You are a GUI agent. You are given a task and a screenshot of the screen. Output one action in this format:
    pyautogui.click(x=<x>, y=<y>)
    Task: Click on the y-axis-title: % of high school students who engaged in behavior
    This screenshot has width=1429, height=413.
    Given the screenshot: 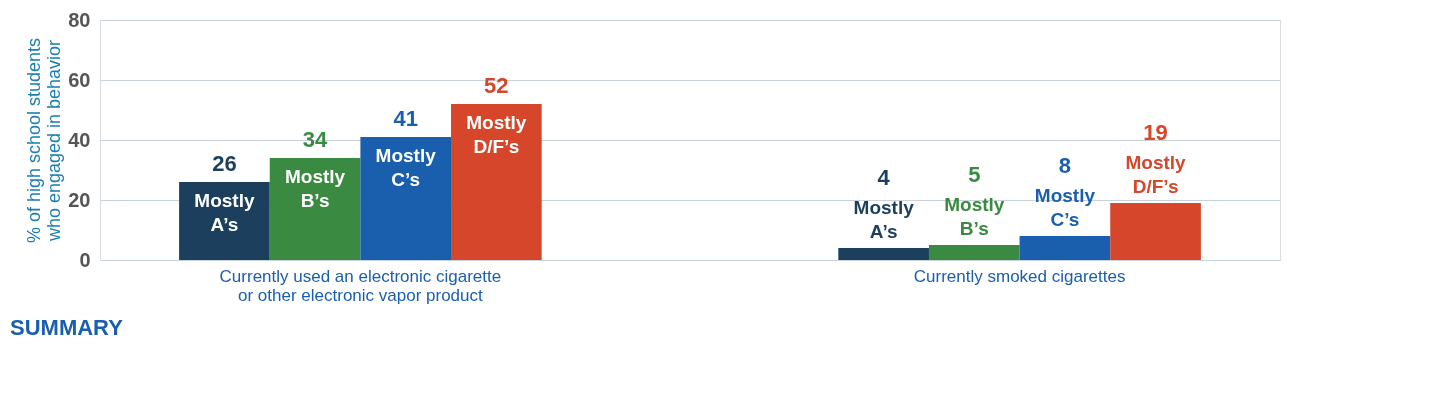 What is the action you would take?
    pyautogui.click(x=44, y=140)
    